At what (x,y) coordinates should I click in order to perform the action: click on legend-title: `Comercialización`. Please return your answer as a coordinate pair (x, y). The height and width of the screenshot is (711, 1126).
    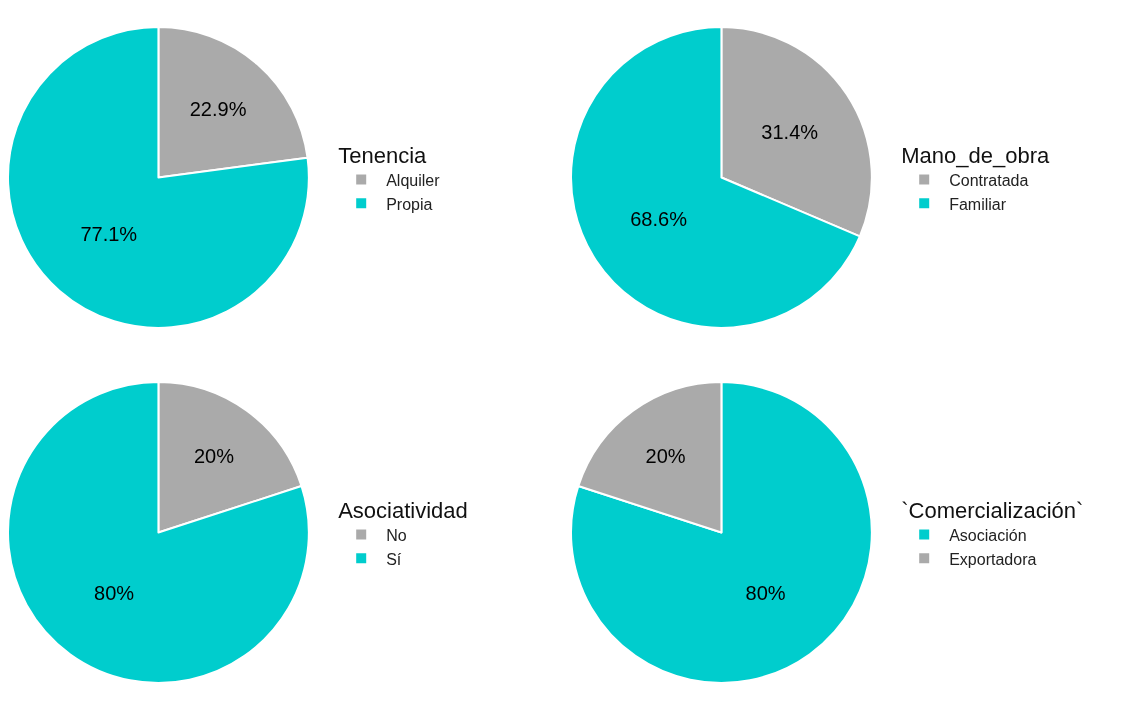
    Looking at the image, I should click on (992, 510).